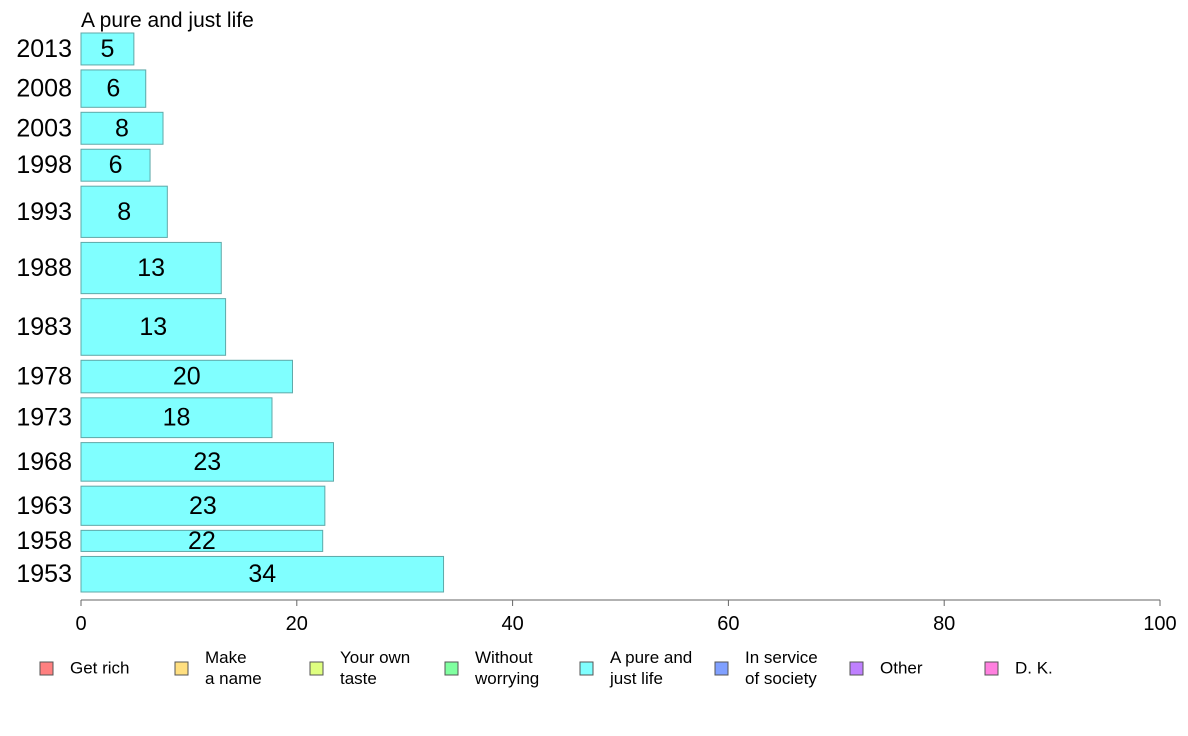 Image resolution: width=1188 pixels, height=736 pixels. Describe the element at coordinates (297, 624) in the screenshot. I see `x-tick-label: 20` at that location.